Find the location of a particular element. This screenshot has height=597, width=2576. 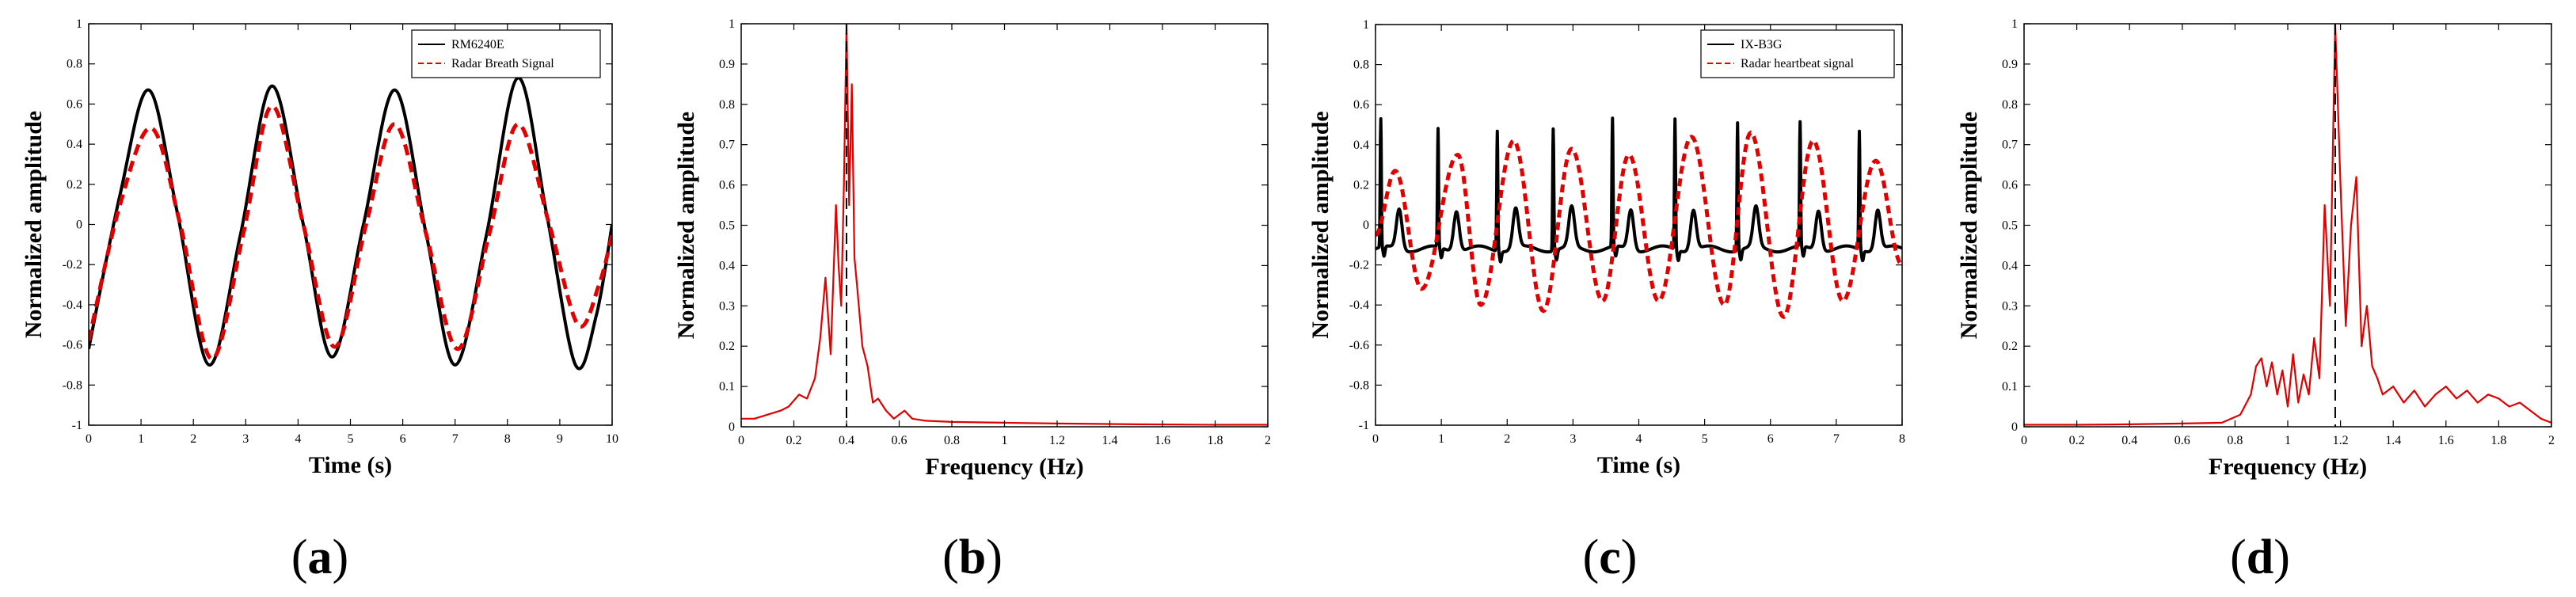

y-tick-label: 0.7 is located at coordinates (727, 145).